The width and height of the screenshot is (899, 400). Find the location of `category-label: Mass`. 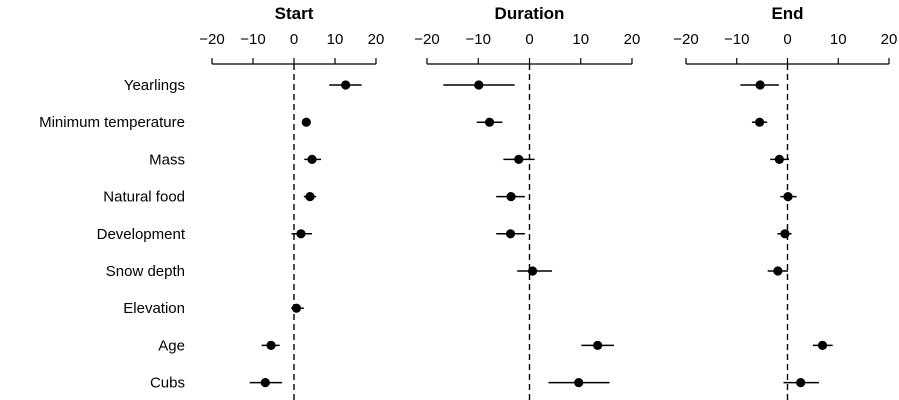

category-label: Mass is located at coordinates (167, 159).